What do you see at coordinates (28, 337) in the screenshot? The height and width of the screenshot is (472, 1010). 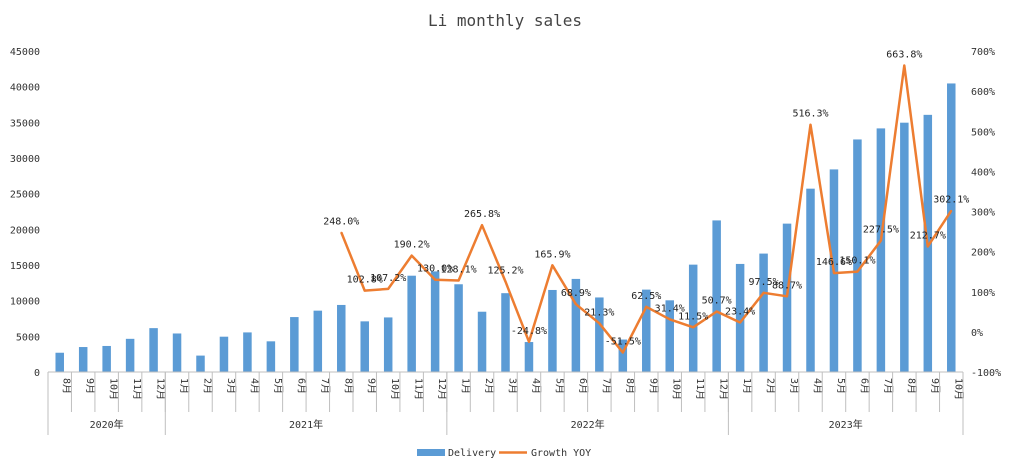 I see `y-left-tick-label: 5000` at bounding box center [28, 337].